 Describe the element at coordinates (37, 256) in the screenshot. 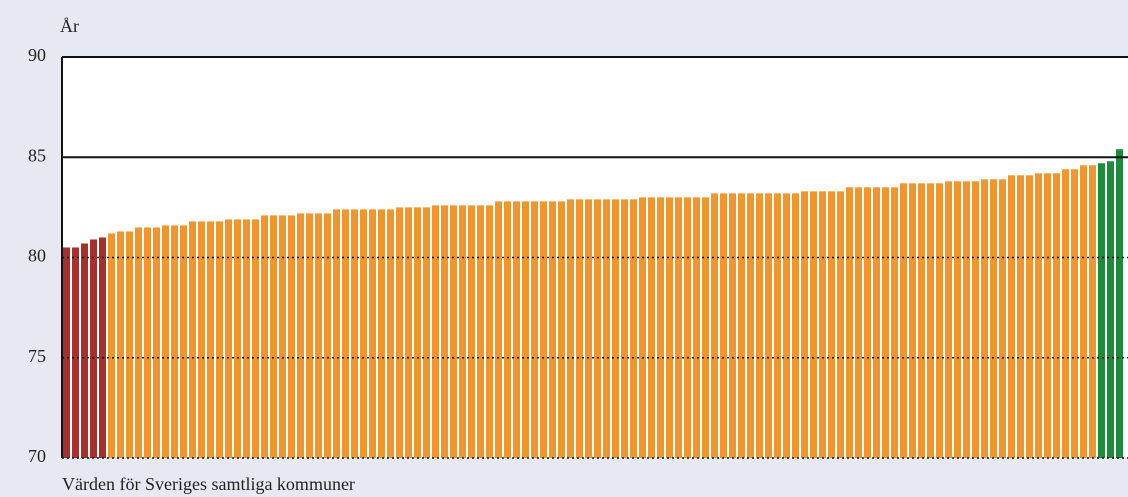

I see `y-tick-label: 80` at that location.